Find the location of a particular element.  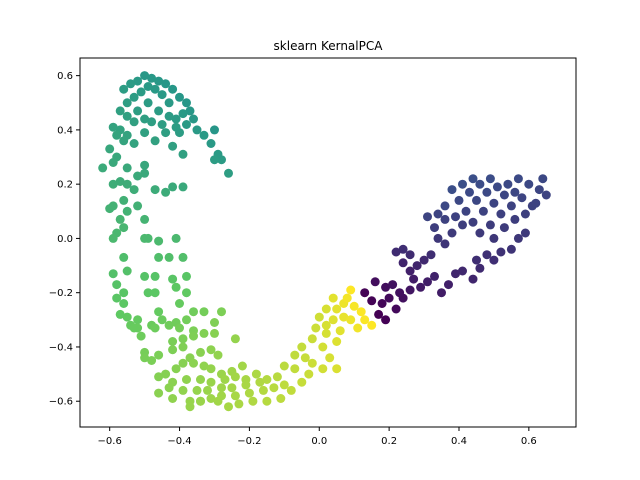

y-tick-label: −0.6 is located at coordinates (61, 402).